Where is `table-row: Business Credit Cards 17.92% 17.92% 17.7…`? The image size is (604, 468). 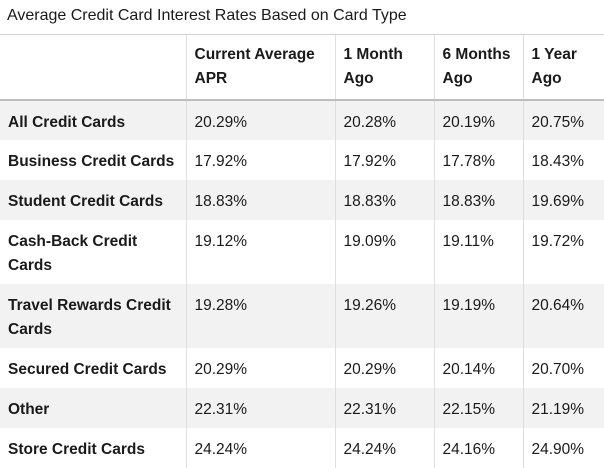
table-row: Business Credit Cards 17.92% 17.92% 17.7… is located at coordinates (302, 159).